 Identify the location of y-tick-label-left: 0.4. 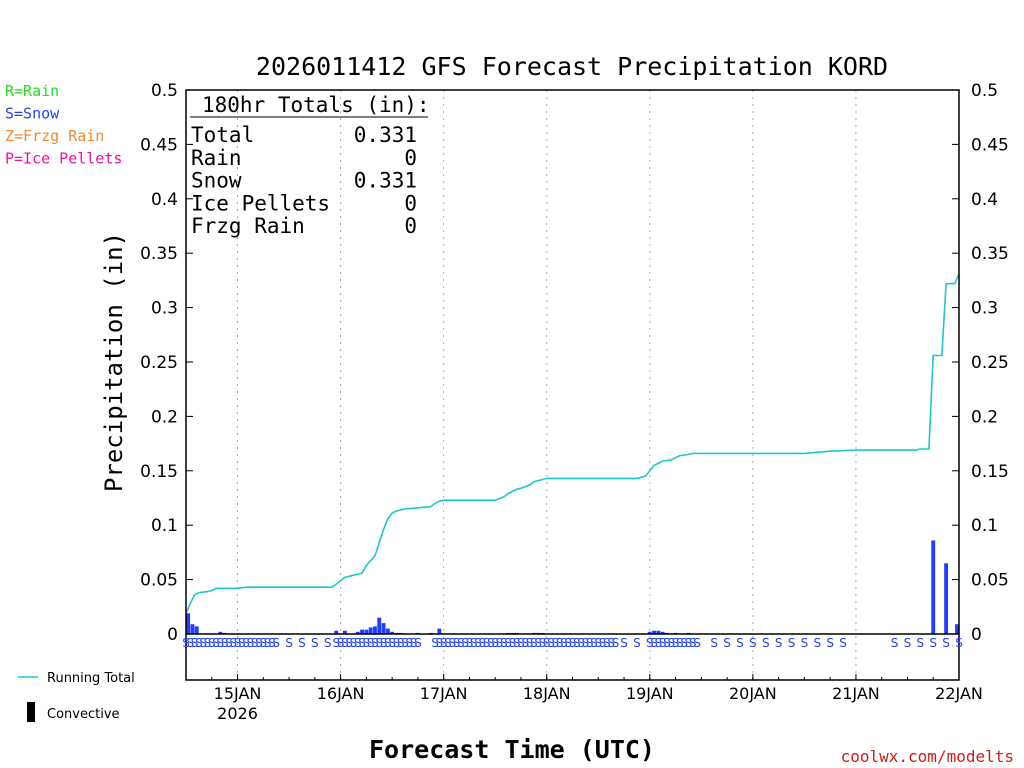
(164, 200).